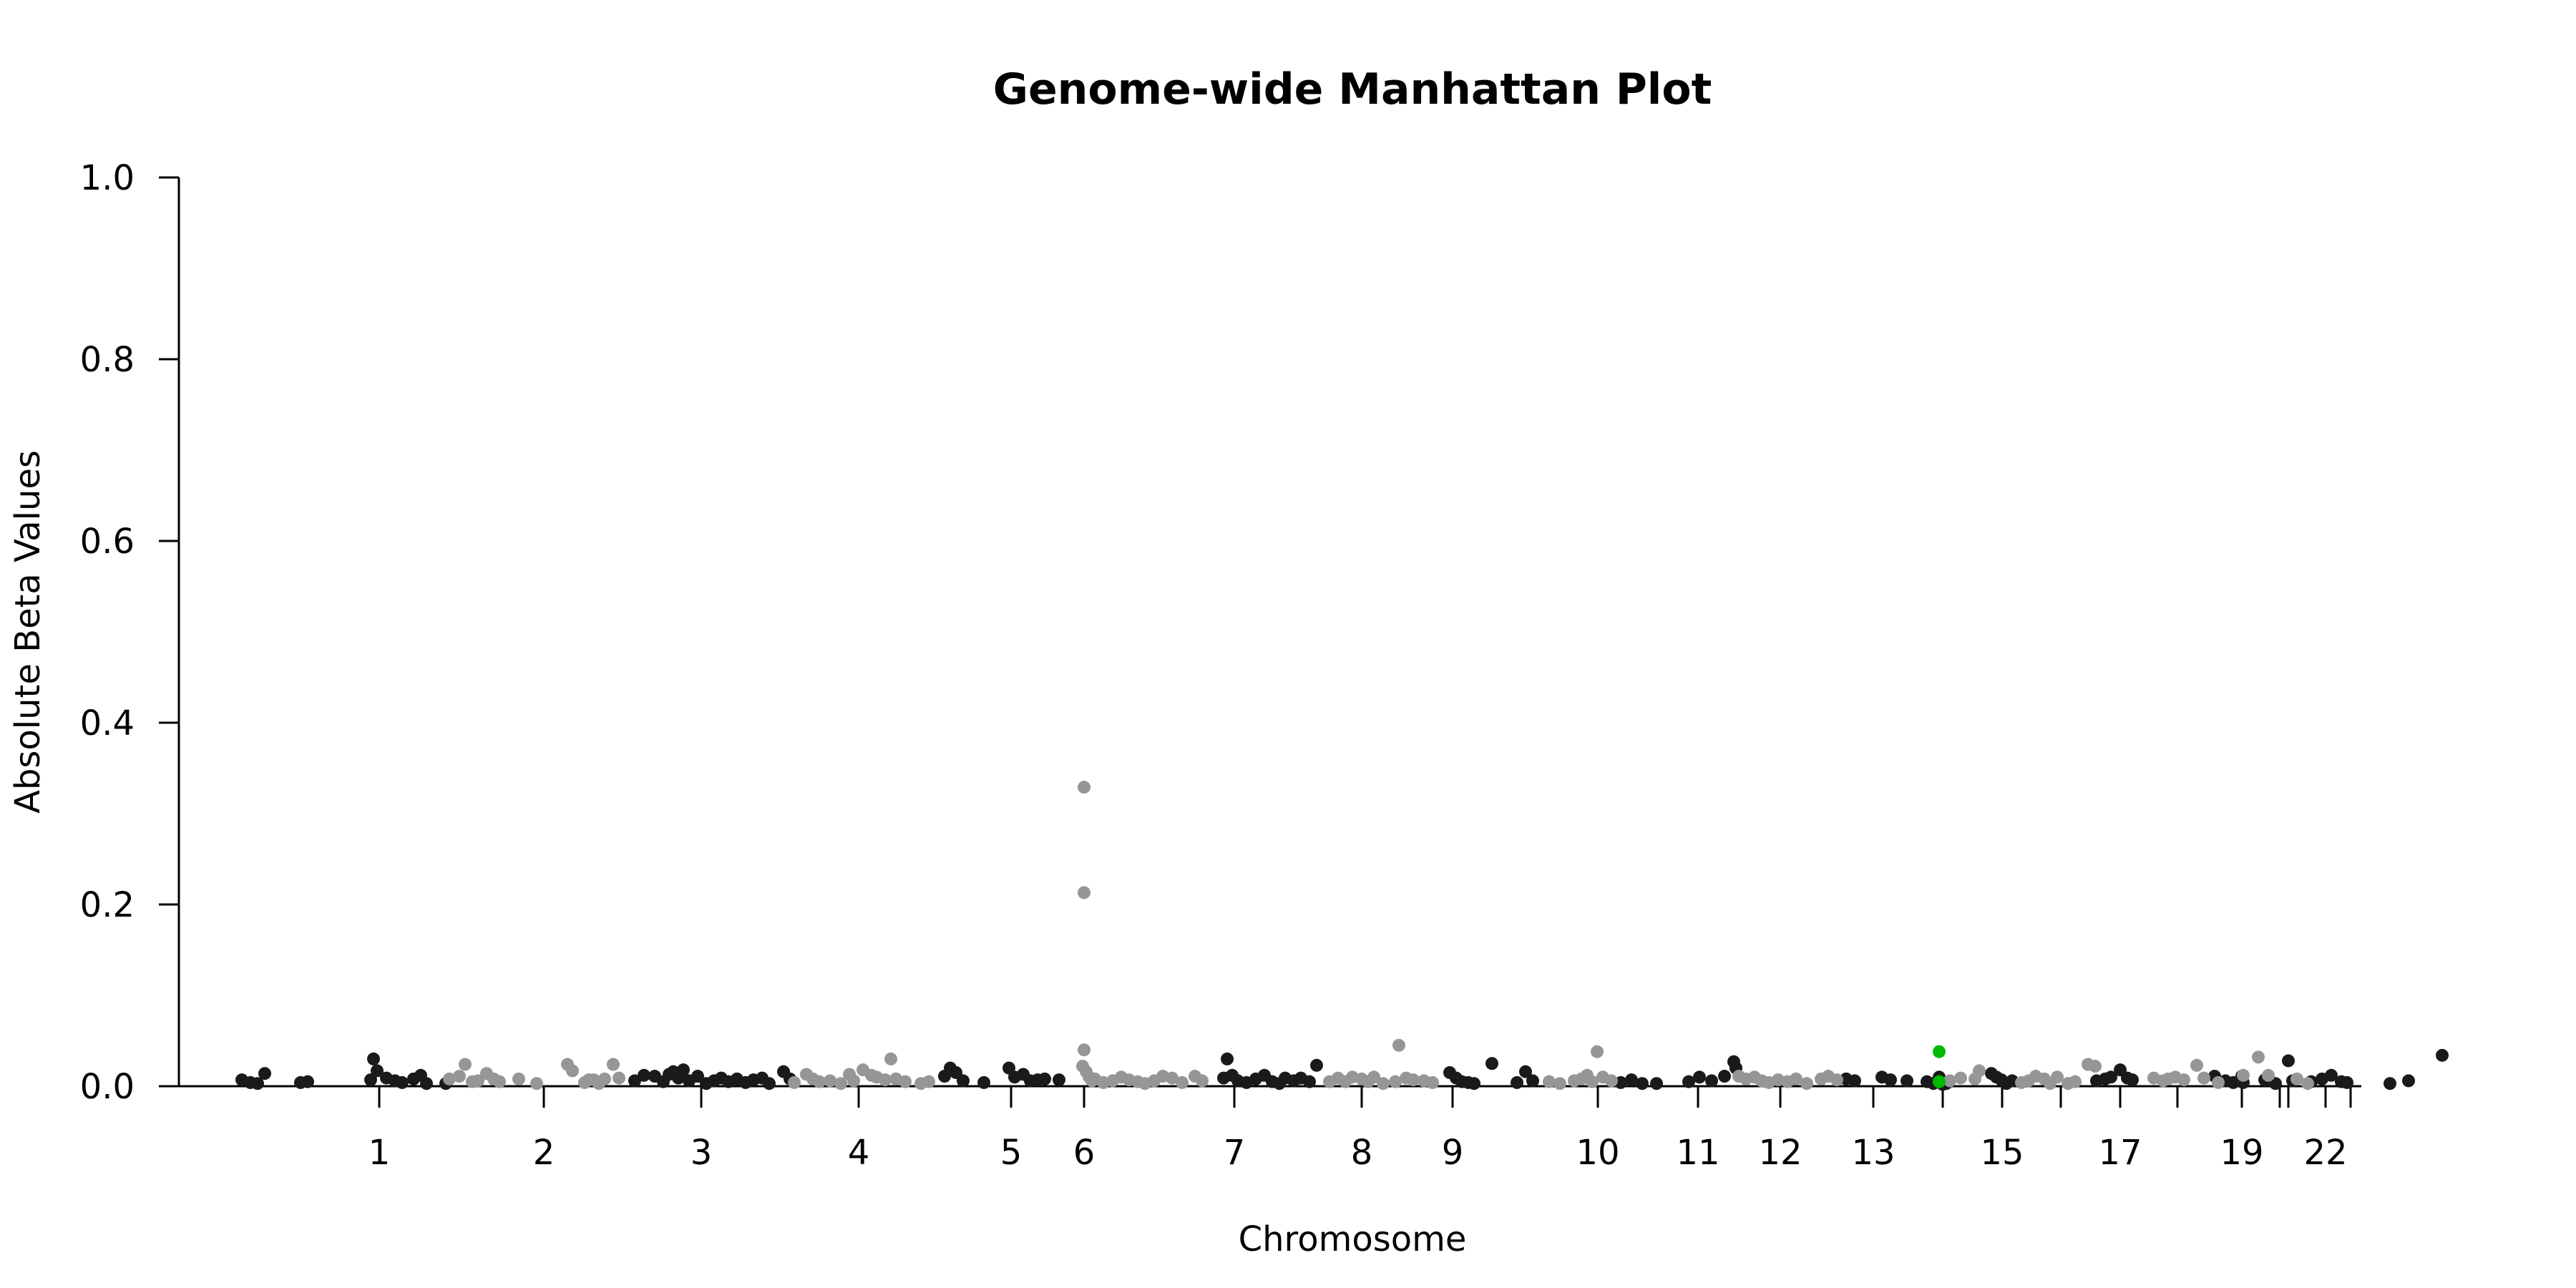 The image size is (2576, 1288). I want to click on chromosome-label: 19, so click(2241, 1153).